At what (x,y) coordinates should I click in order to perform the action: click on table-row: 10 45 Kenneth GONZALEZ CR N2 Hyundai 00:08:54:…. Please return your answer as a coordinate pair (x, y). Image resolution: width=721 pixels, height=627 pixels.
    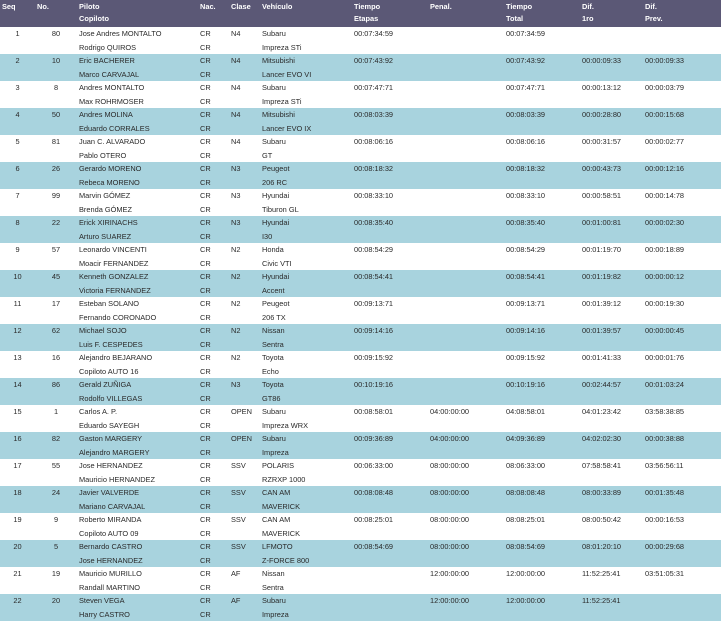
    Looking at the image, I should click on (360, 277).